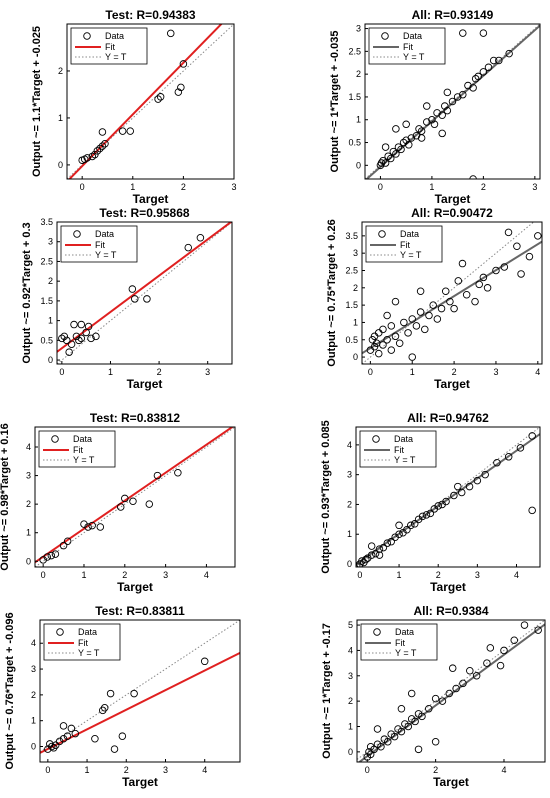 The width and height of the screenshot is (550, 798). I want to click on fit-line, so click(452, 297).